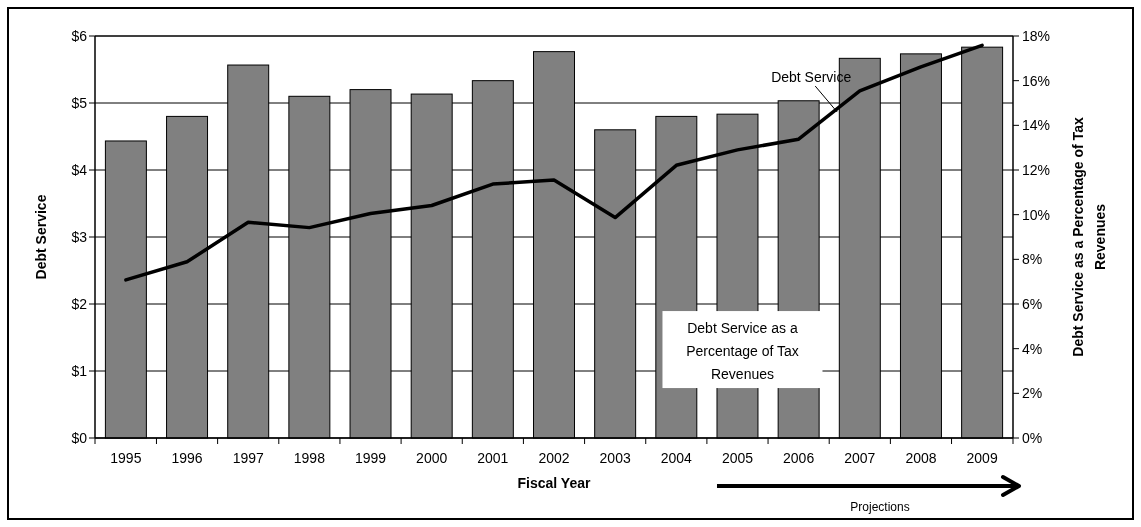 This screenshot has height=527, width=1141. Describe the element at coordinates (615, 458) in the screenshot. I see `x-tick-label: 2003` at that location.